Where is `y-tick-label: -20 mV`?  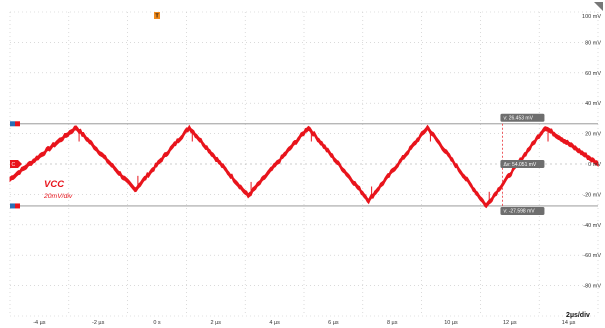 y-tick-label: -20 mV is located at coordinates (592, 195).